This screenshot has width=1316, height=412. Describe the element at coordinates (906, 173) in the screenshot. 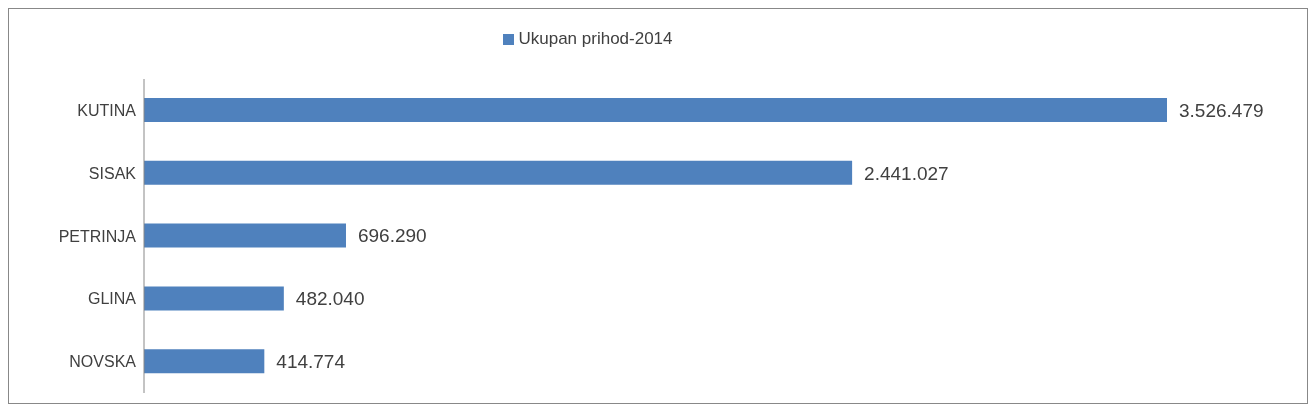

I see `data-label: 2.441.027` at that location.